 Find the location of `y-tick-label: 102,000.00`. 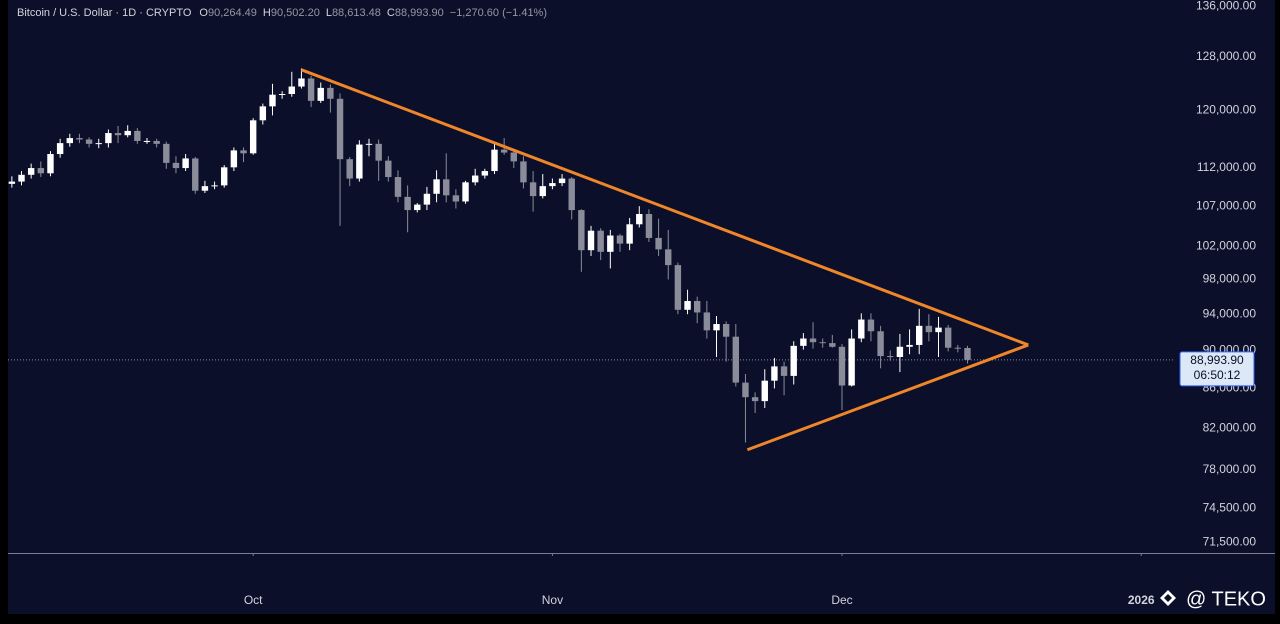

y-tick-label: 102,000.00 is located at coordinates (1226, 245).